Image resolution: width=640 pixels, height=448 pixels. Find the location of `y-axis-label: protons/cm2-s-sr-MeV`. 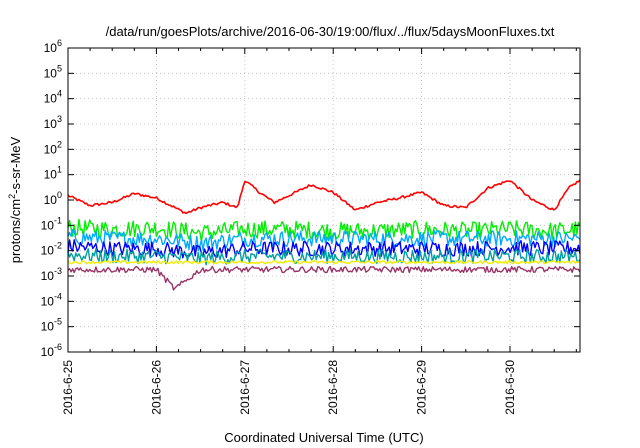

y-axis-label: protons/cm2-s-sr-MeV is located at coordinates (15, 199).